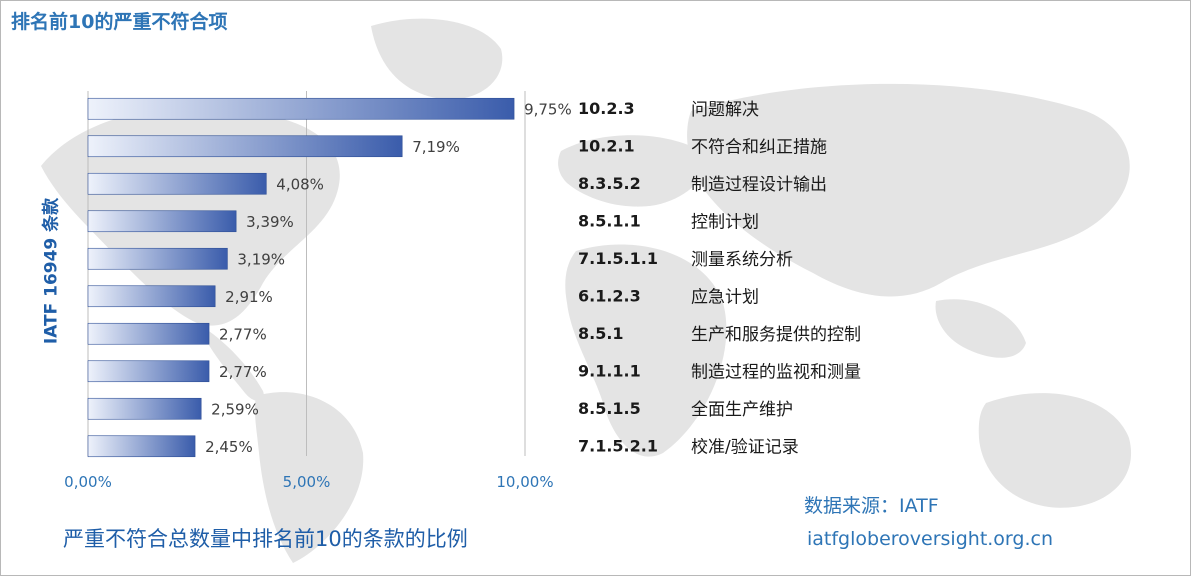 Image resolution: width=1191 pixels, height=576 pixels. What do you see at coordinates (229, 447) in the screenshot?
I see `bar-value-label: 2,45%` at bounding box center [229, 447].